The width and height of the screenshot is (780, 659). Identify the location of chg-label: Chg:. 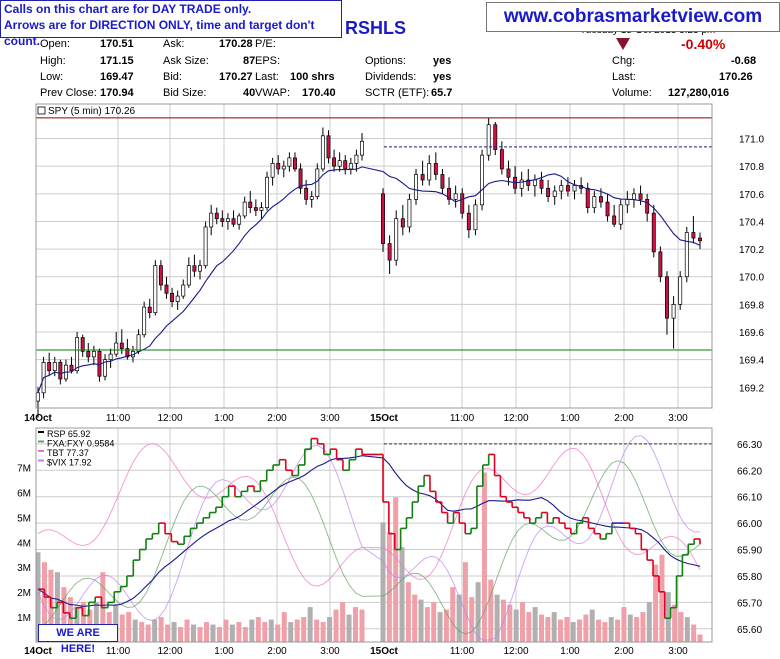
(624, 61).